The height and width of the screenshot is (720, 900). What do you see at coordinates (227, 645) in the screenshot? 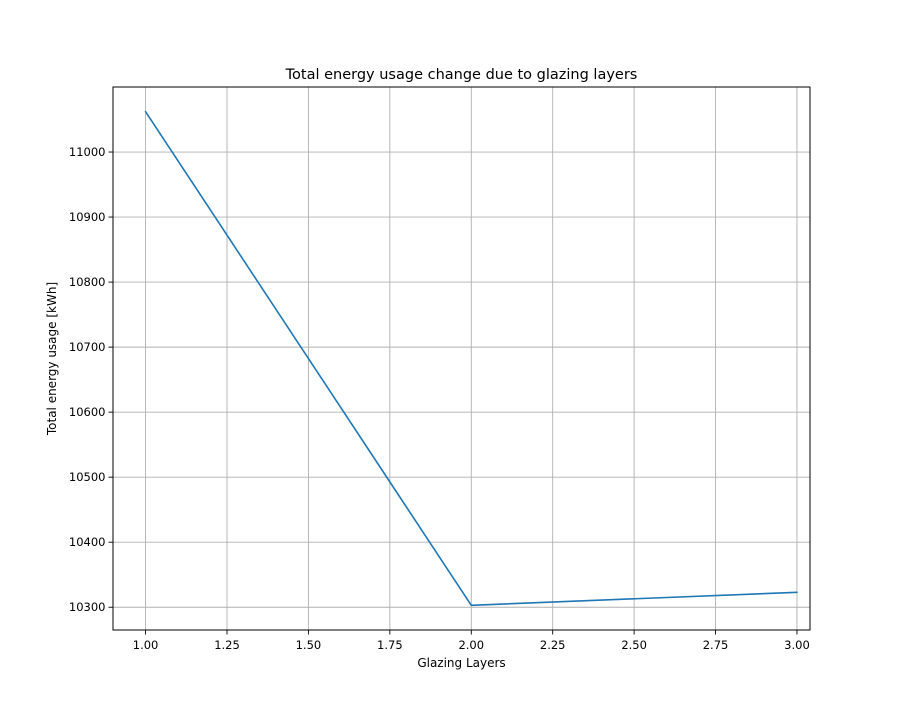
I see `x-tick-label: 1.25` at bounding box center [227, 645].